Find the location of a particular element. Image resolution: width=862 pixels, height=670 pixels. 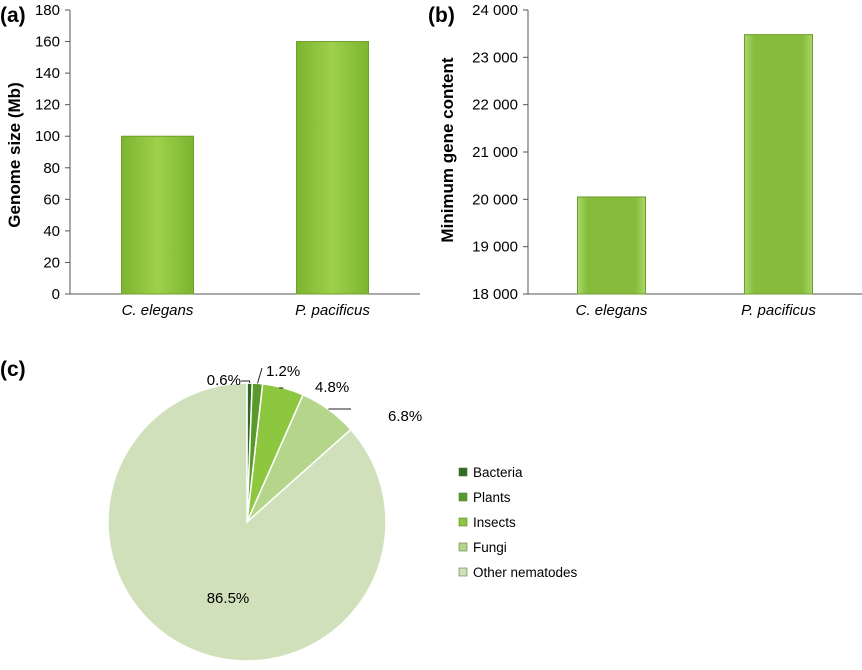

legend-label: Plants is located at coordinates (492, 497).